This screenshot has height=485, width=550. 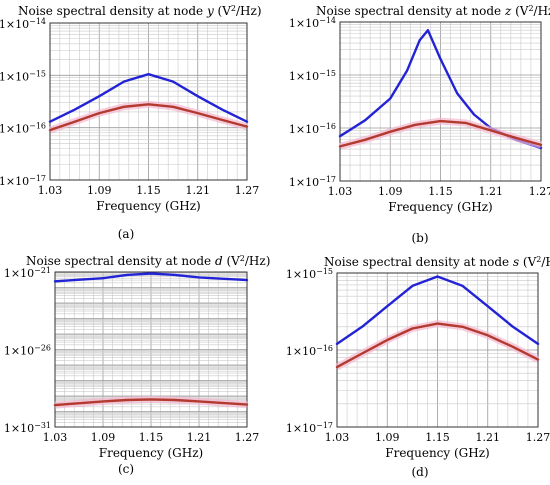 What do you see at coordinates (27, 350) in the screenshot?
I see `y-tick-label: 1×10⁻²⁶` at bounding box center [27, 350].